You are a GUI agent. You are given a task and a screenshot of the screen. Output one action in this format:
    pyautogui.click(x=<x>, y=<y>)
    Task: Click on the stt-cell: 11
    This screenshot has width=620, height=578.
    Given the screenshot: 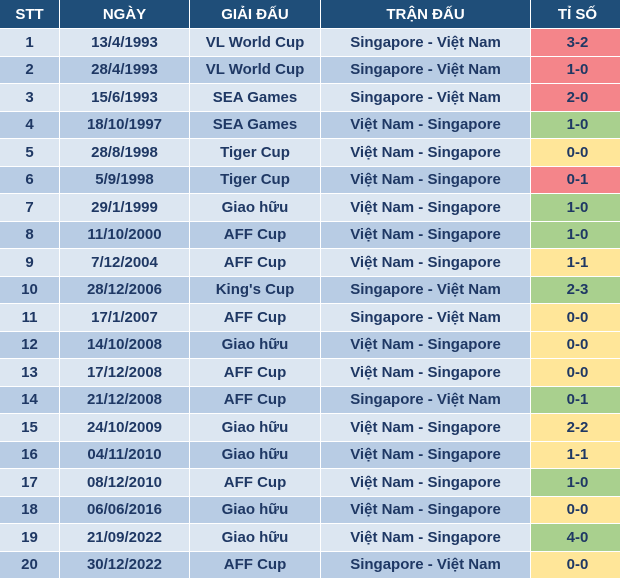 What is the action you would take?
    pyautogui.click(x=29, y=317)
    